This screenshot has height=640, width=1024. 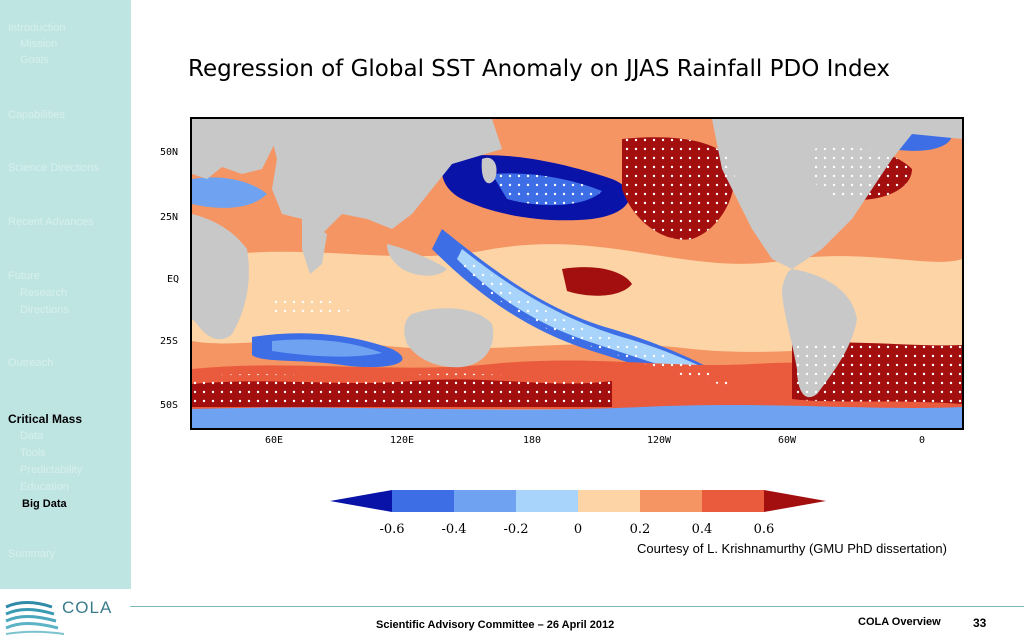 I want to click on colorbar-label: -0.4, so click(x=454, y=529).